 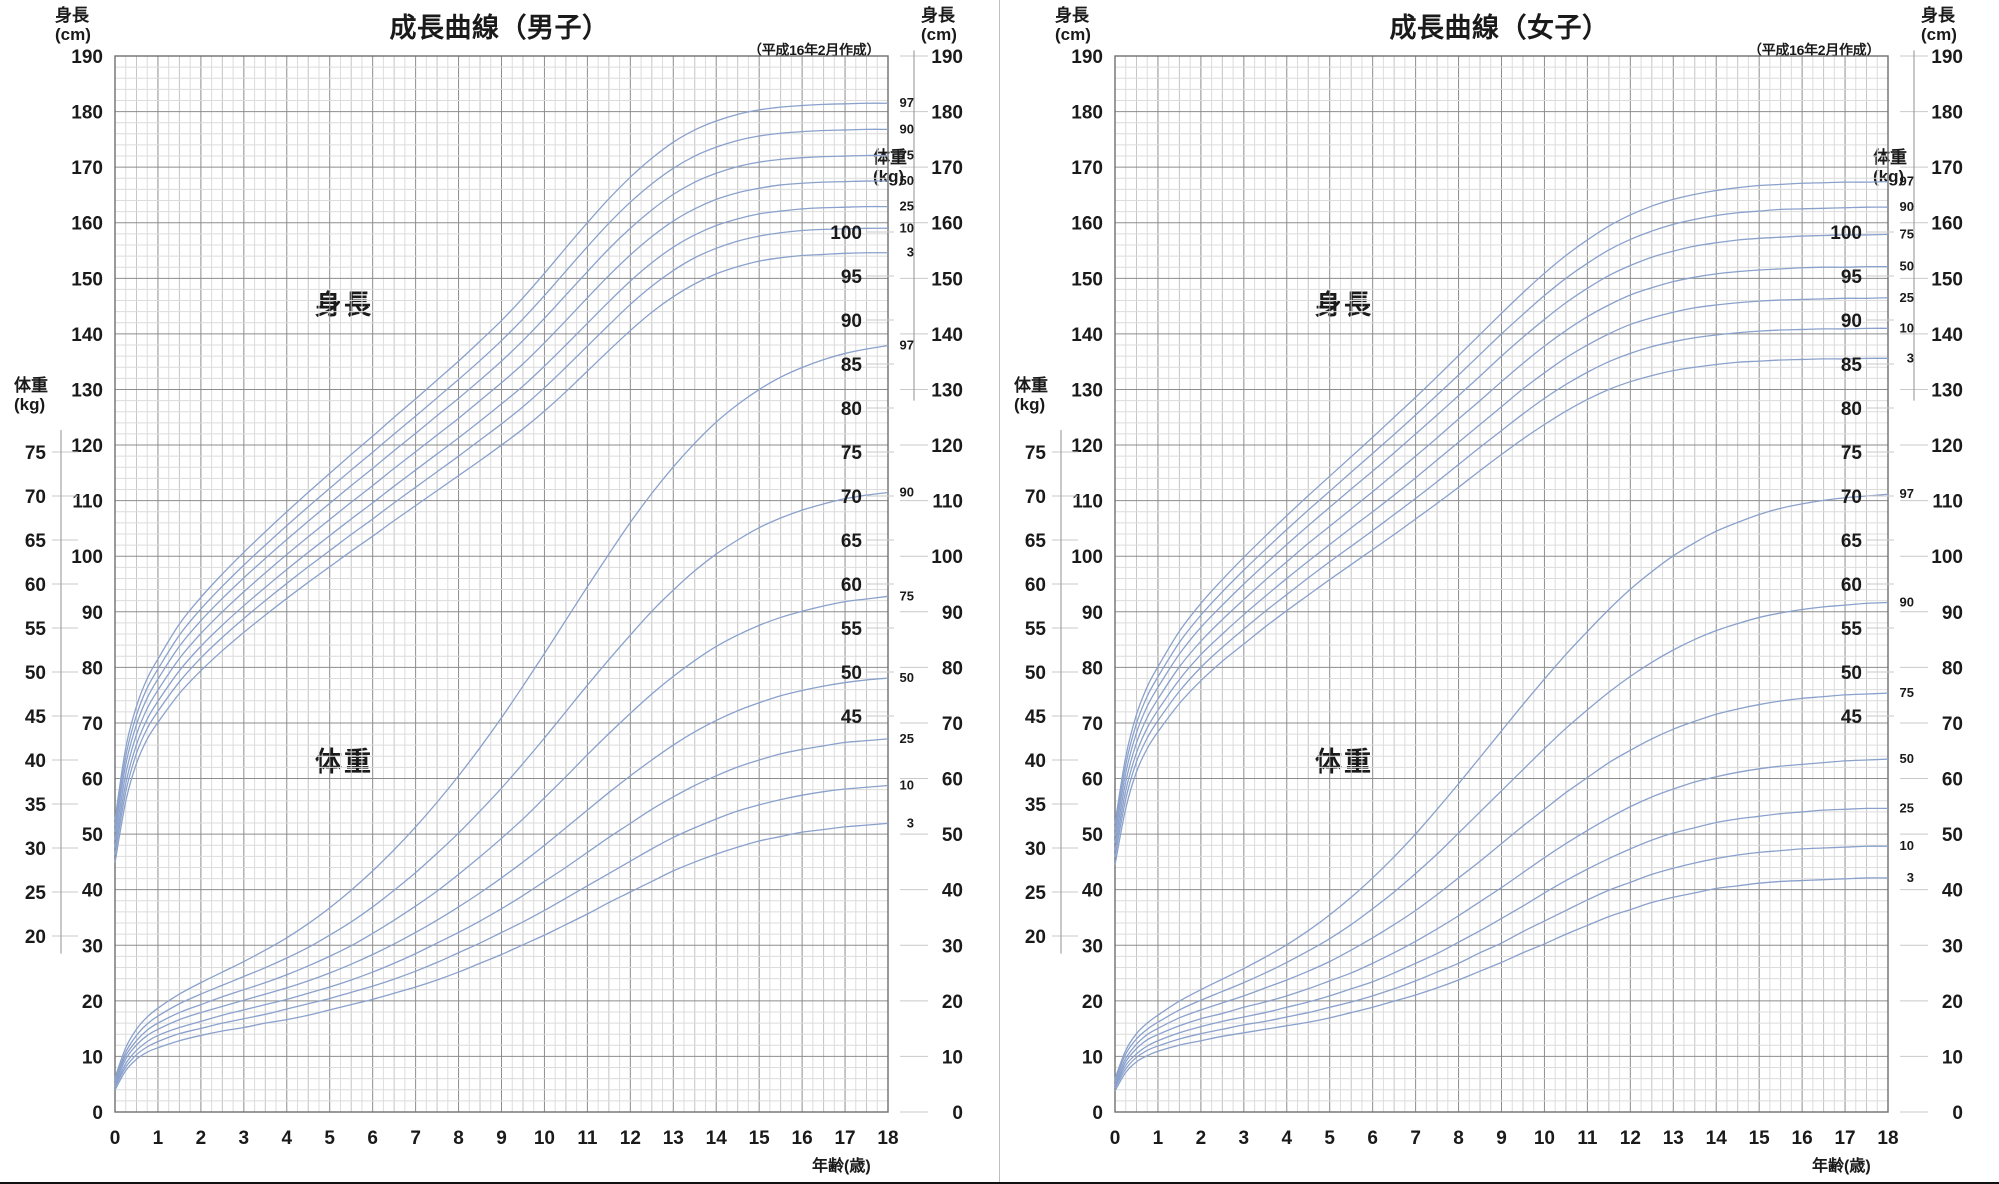 What do you see at coordinates (1907, 327) in the screenshot?
I see `percentile-label-height-10: 10` at bounding box center [1907, 327].